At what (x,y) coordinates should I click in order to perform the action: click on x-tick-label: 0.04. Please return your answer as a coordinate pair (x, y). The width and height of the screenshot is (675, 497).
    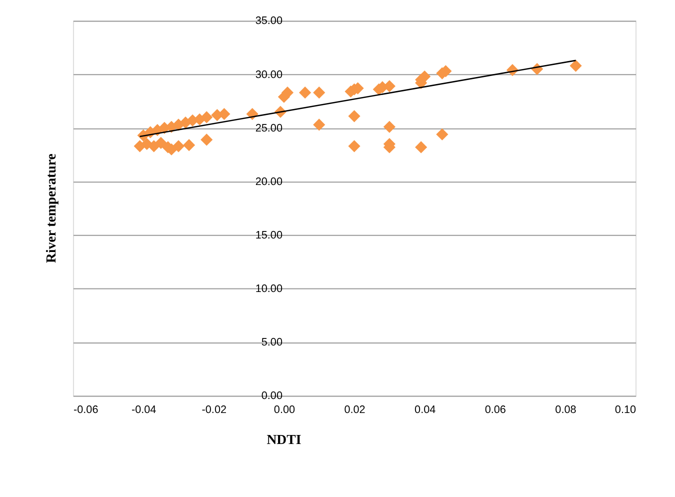
    Looking at the image, I should click on (425, 410).